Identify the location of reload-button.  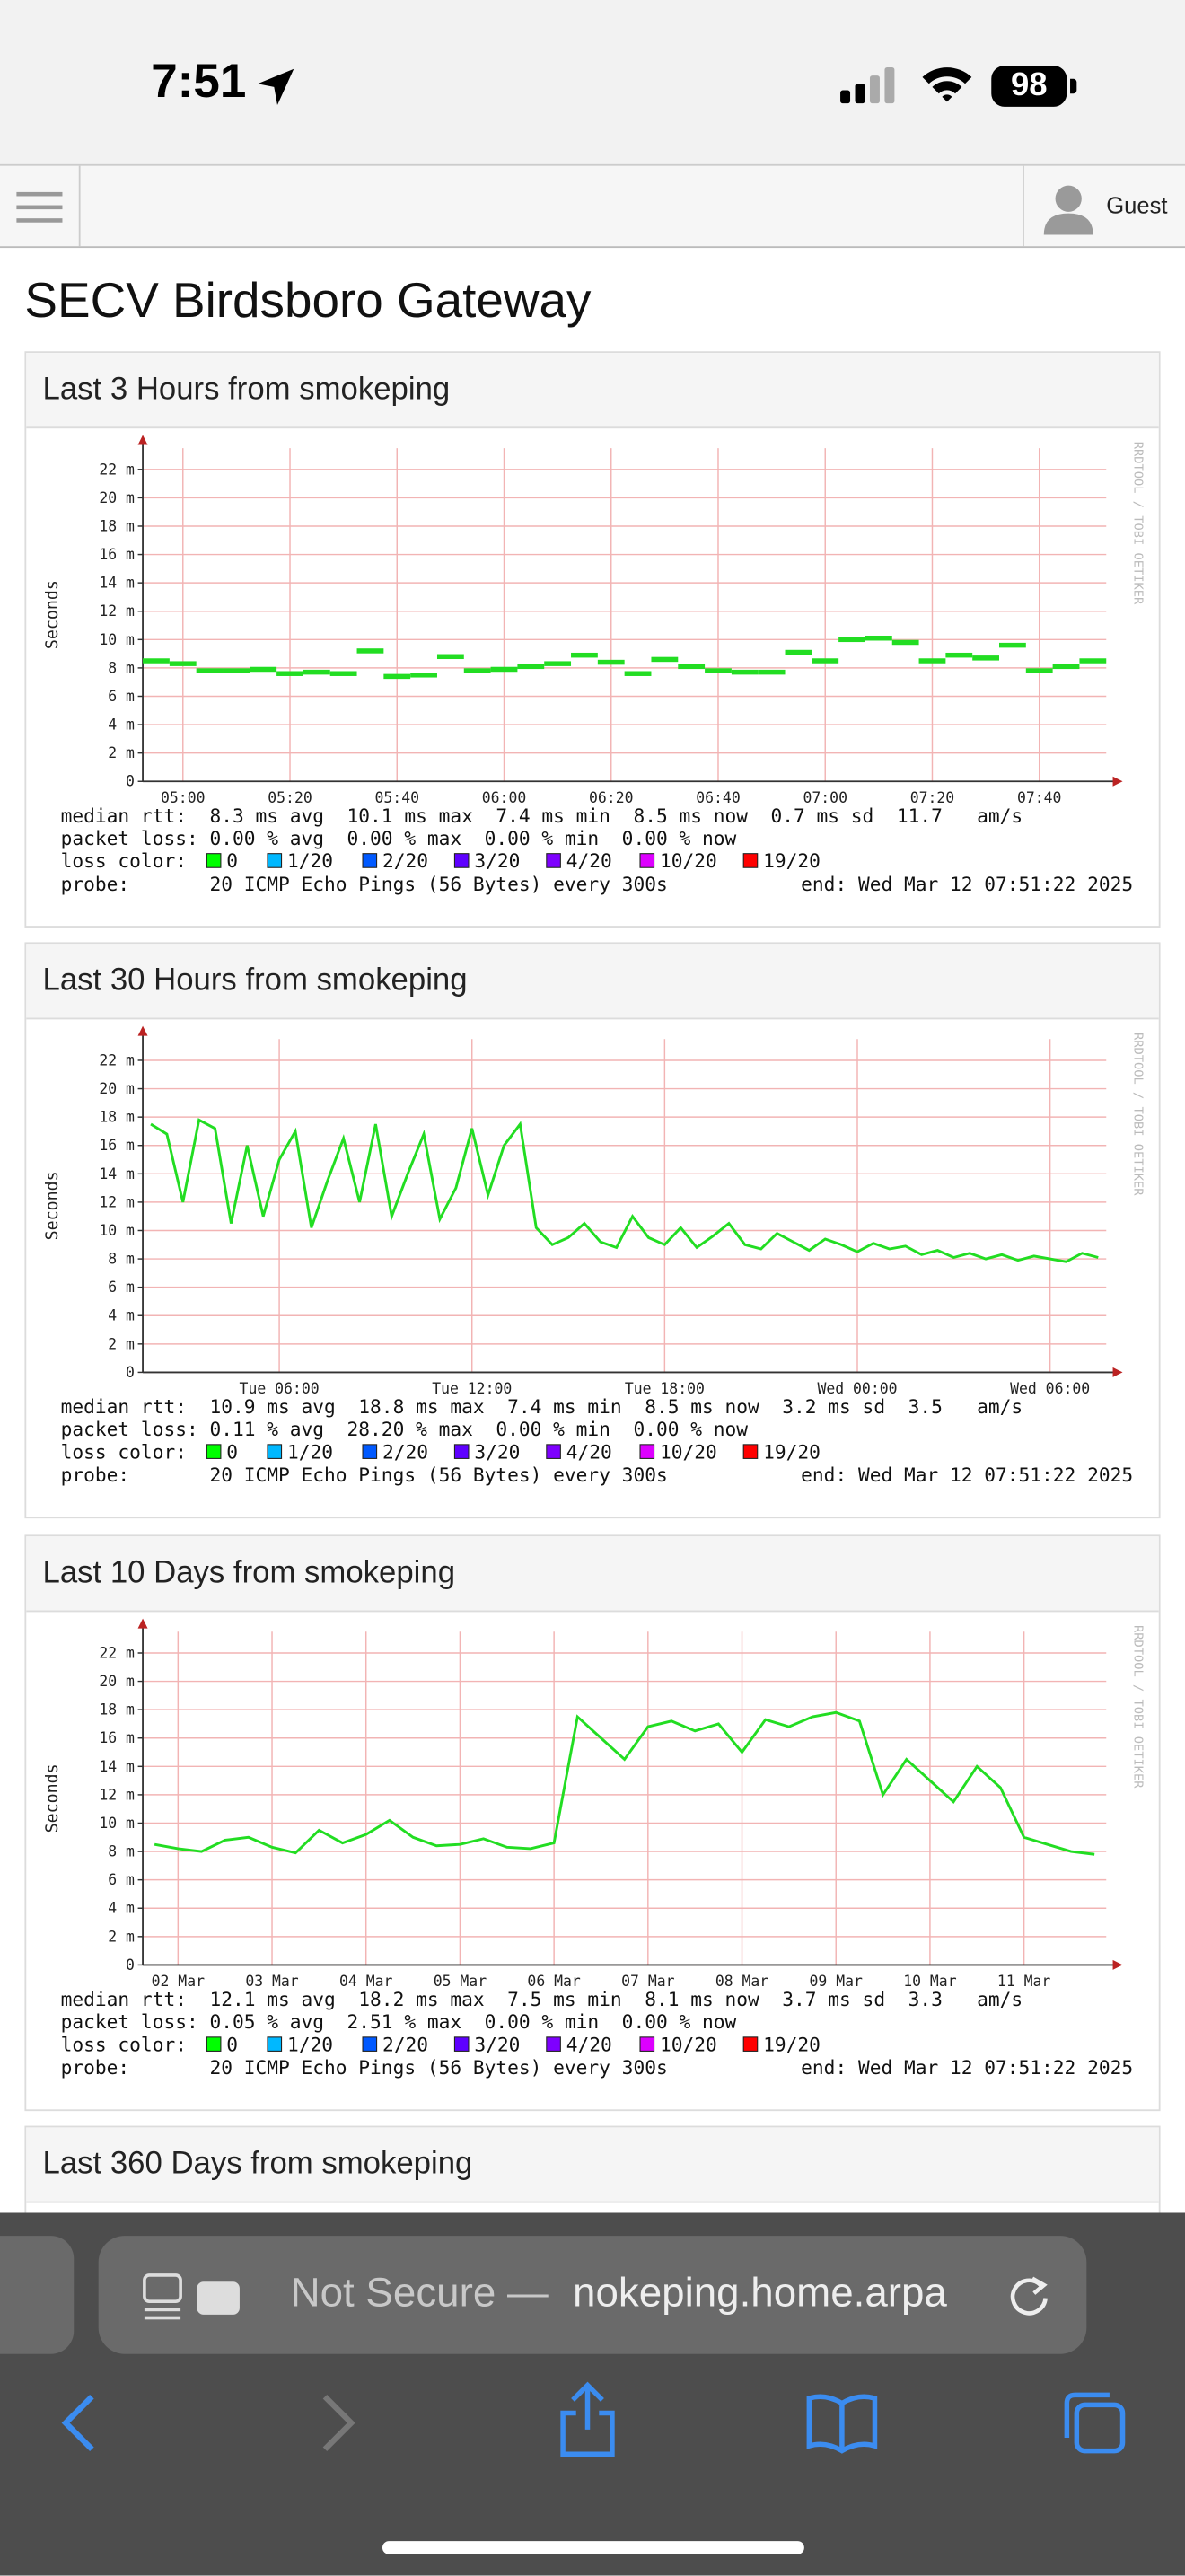
(1029, 2296).